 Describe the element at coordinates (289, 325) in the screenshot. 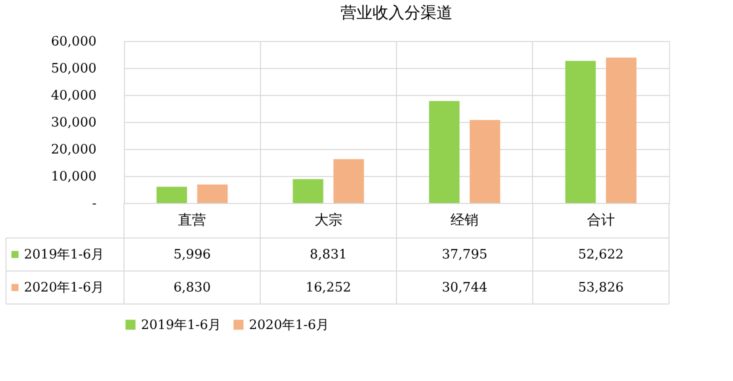

I see `legend-label: 2020年1-6月` at that location.